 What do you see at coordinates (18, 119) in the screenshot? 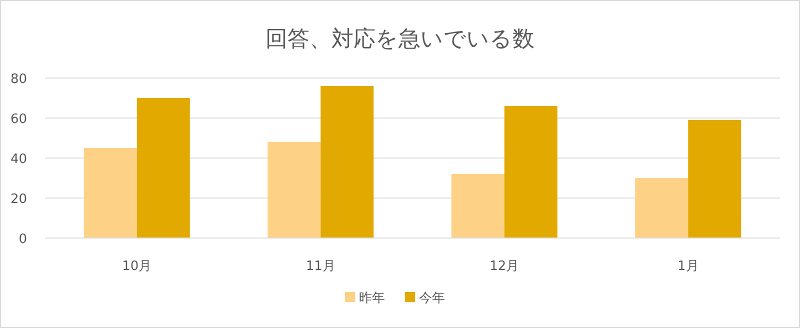
I see `y-tick-label: 60` at bounding box center [18, 119].